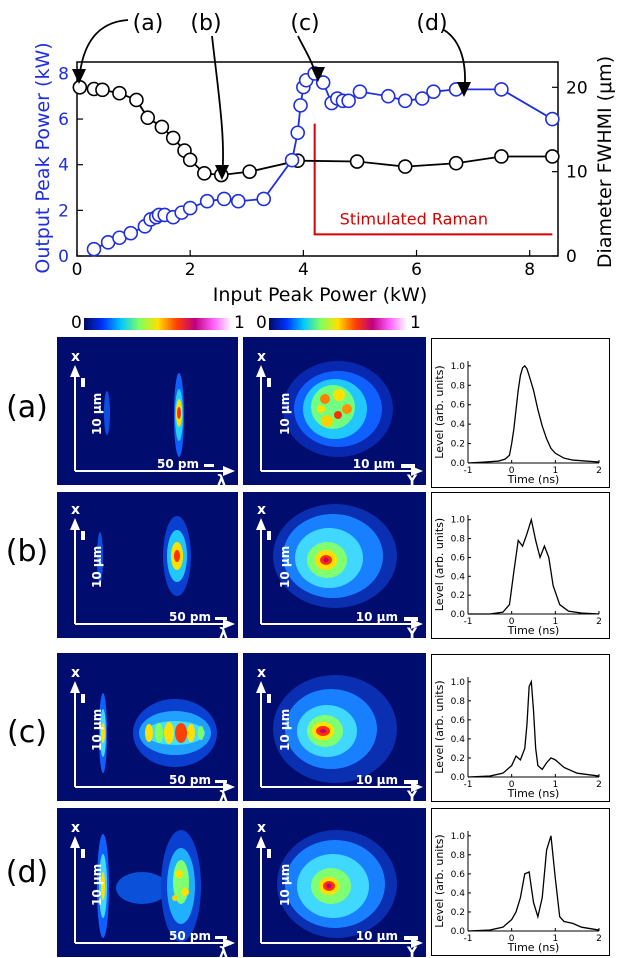 The image size is (621, 958). Describe the element at coordinates (571, 257) in the screenshot. I see `right-y-tick-label: 0` at that location.